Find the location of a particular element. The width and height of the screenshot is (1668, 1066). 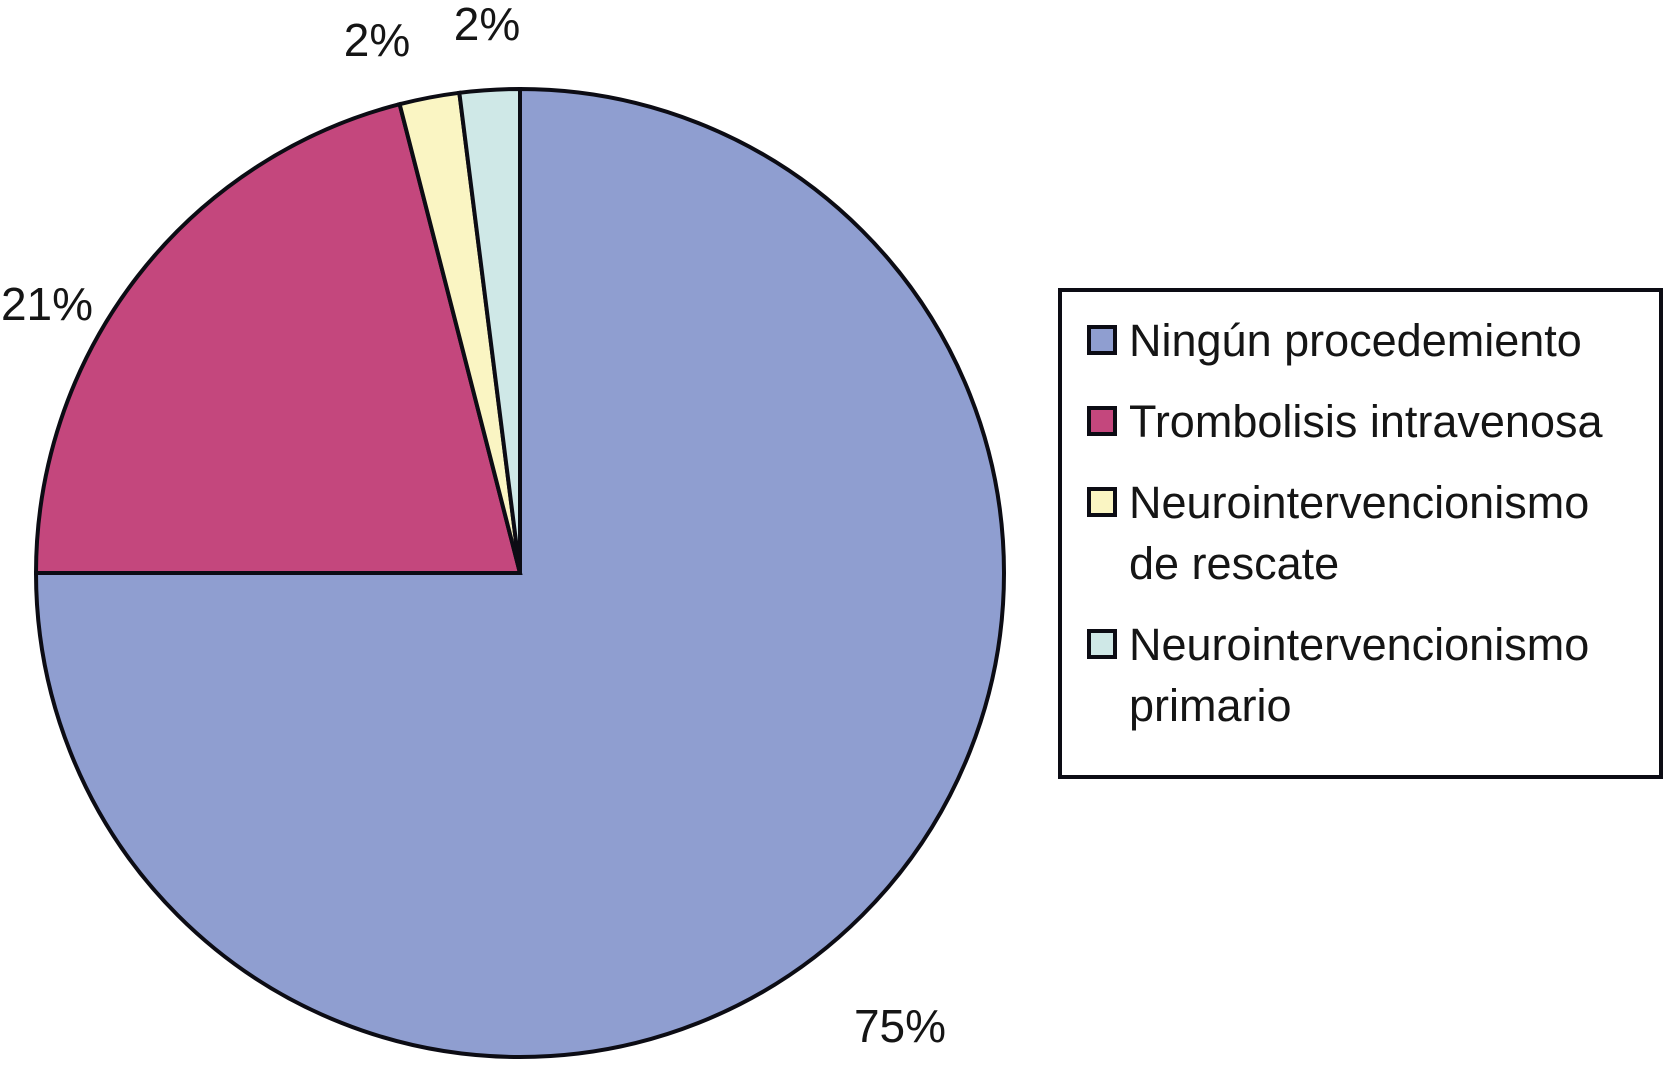

legend-label: Neurointervencionismo primario is located at coordinates (1359, 675).